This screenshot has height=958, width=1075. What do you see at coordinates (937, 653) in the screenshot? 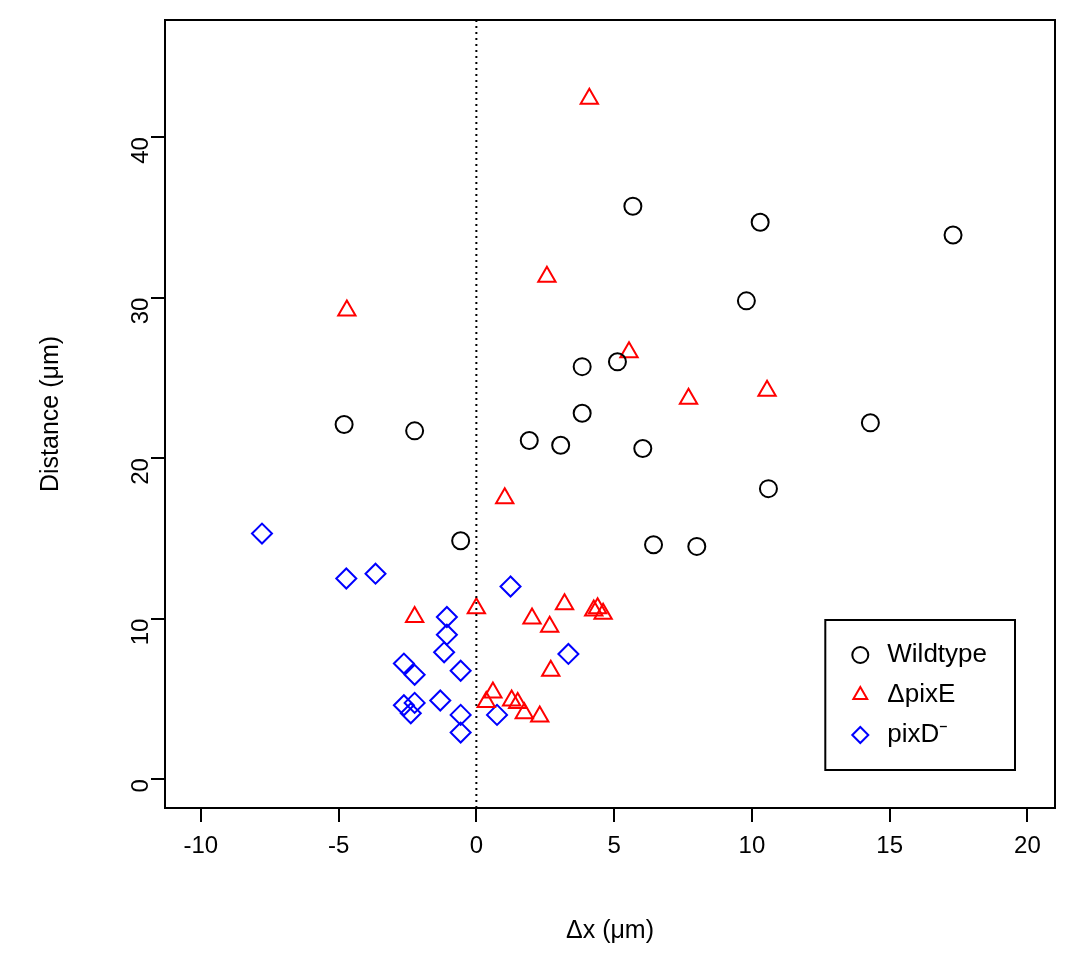
I see `legend-label: Wildtype` at bounding box center [937, 653].